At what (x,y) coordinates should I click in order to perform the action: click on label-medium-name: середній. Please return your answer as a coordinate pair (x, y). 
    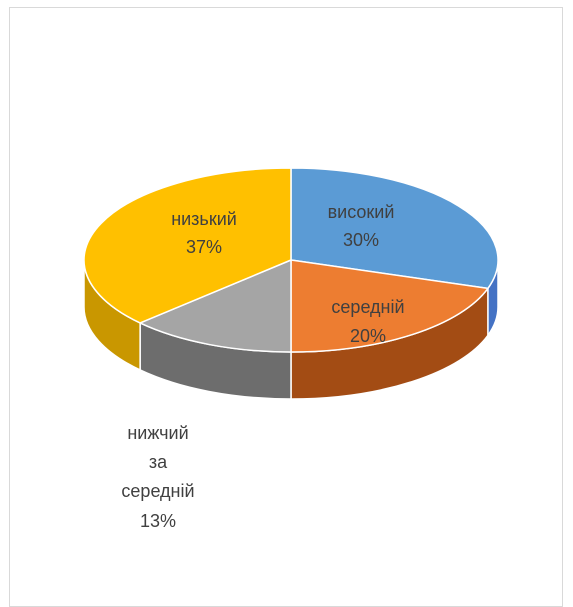
    Looking at the image, I should click on (367, 307).